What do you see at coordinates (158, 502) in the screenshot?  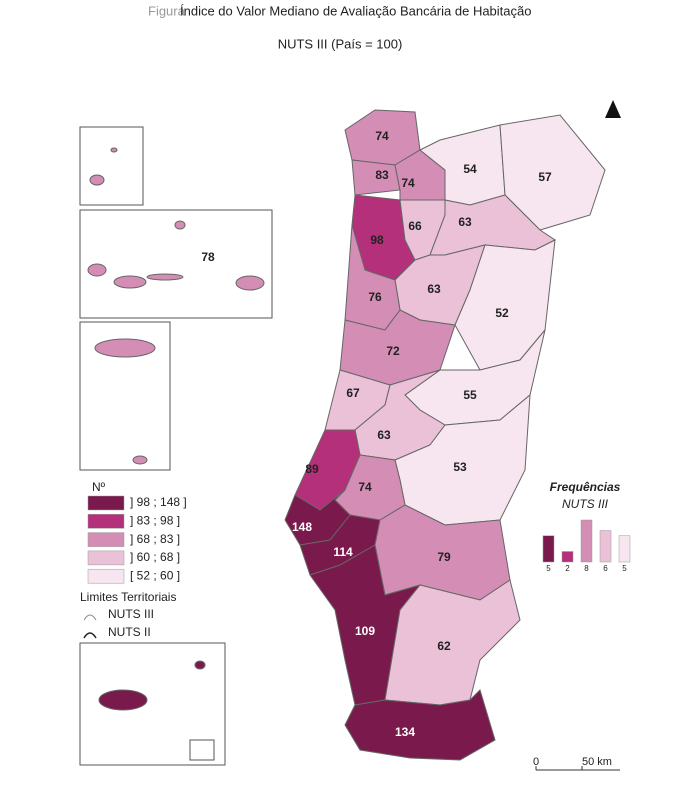 I see `legend-label: ] 98 ; 148 ]` at bounding box center [158, 502].